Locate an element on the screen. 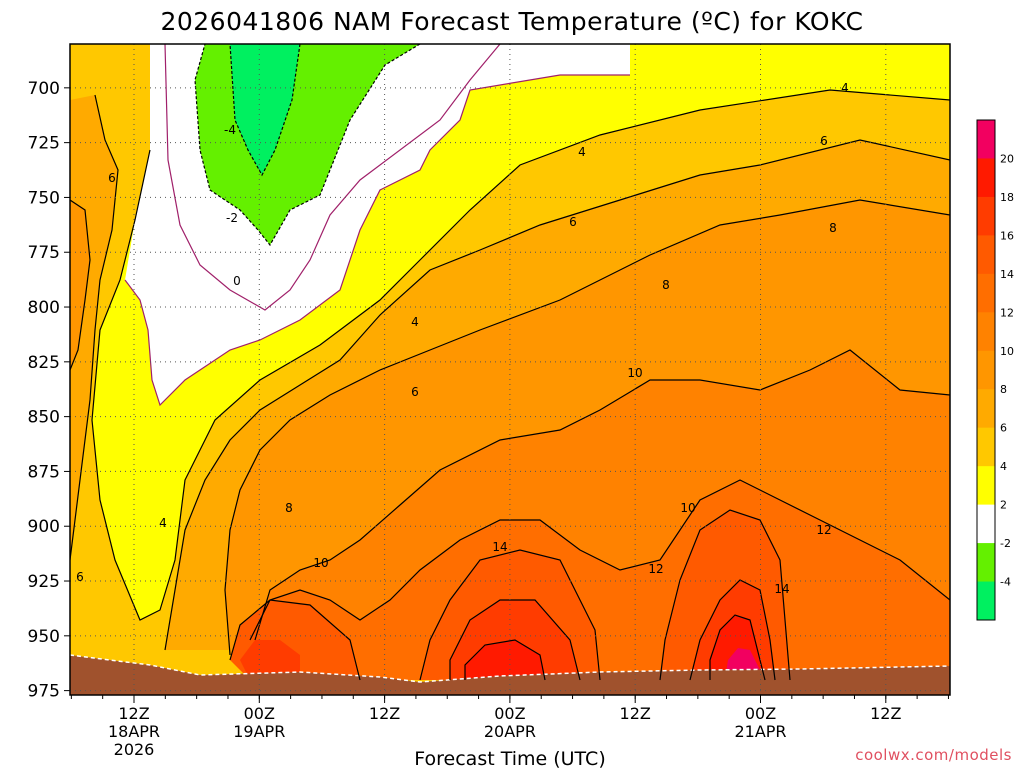 Image resolution: width=1024 pixels, height=768 pixels. y-tick-label: 800 is located at coordinates (44, 308).